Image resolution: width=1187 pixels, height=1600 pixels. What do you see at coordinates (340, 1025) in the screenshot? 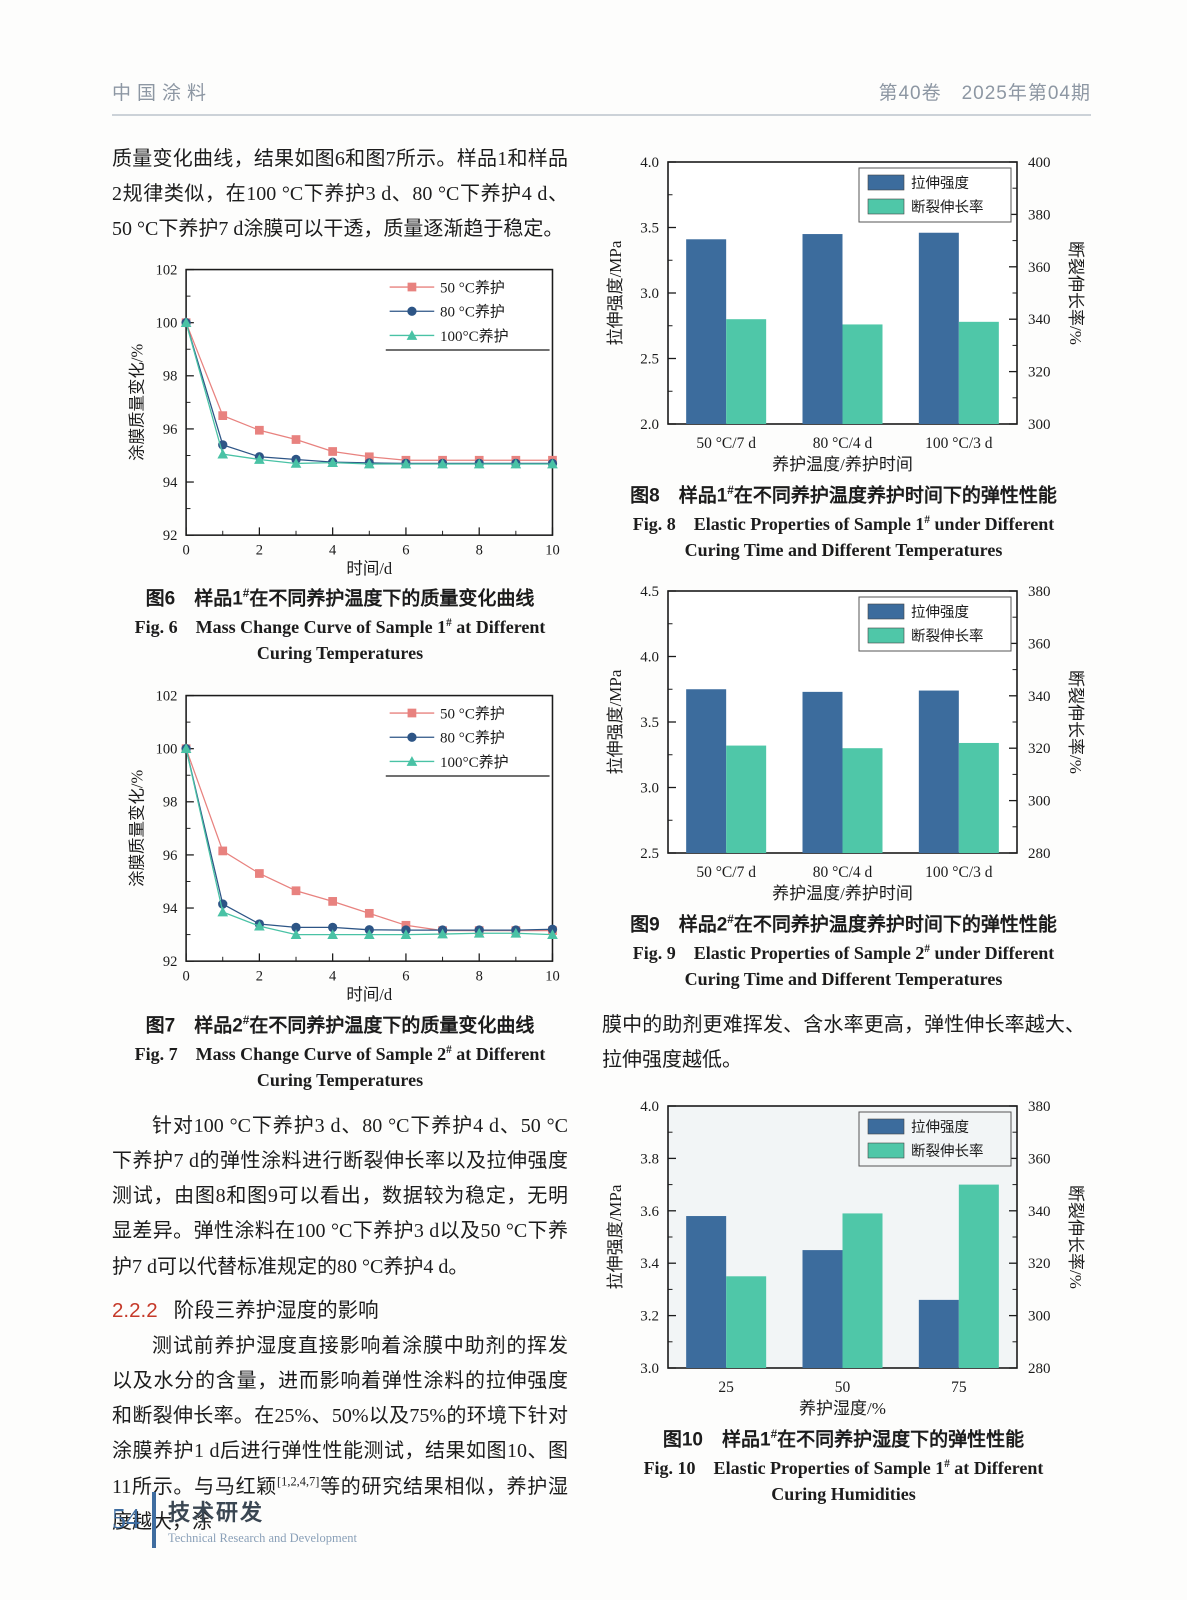
I see `figure7-caption-zh: 图7 样品2#在不同养护温度下的质量变化曲线` at bounding box center [340, 1025].